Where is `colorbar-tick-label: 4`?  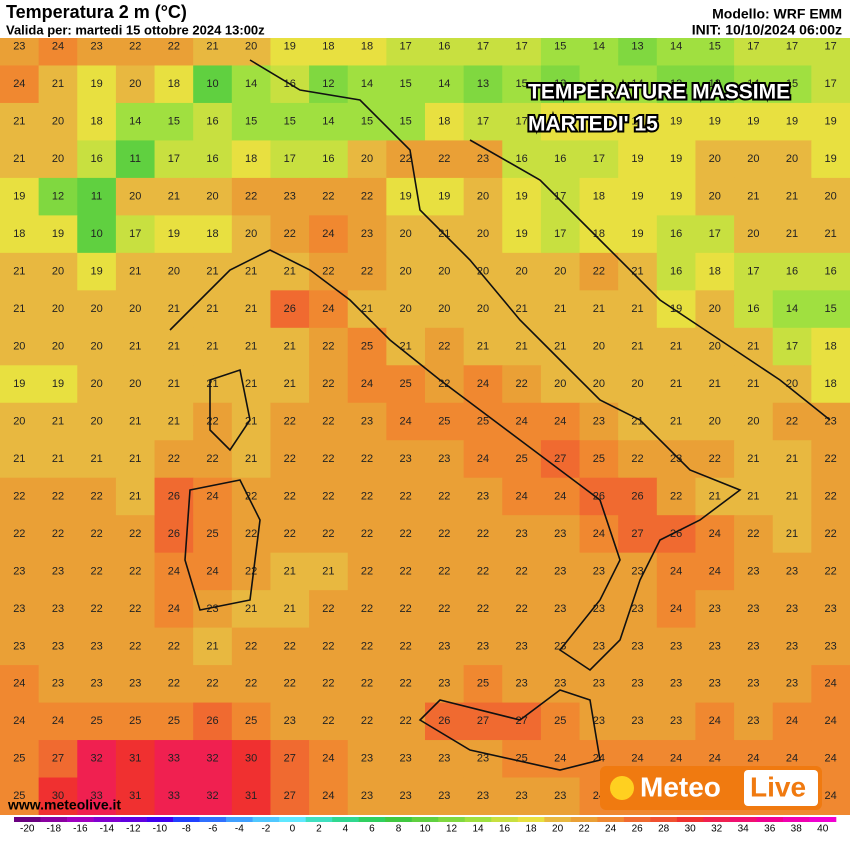 colorbar-tick-label: 4 is located at coordinates (346, 829).